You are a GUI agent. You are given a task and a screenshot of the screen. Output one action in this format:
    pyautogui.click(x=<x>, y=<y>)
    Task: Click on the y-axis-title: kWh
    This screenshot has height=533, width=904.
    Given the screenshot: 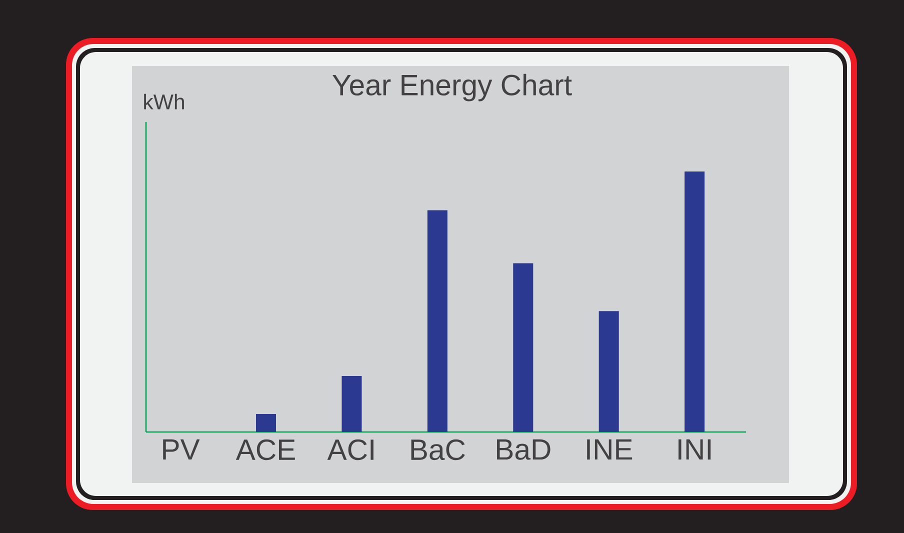 What is the action you would take?
    pyautogui.click(x=164, y=102)
    